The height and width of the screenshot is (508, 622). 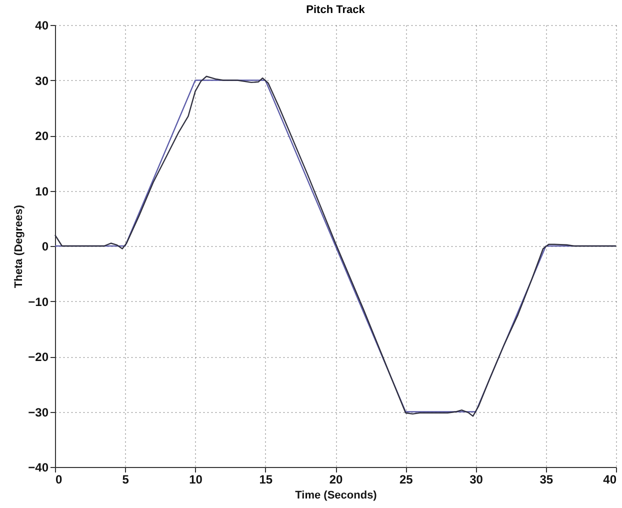 I want to click on y-tick-label: 40, so click(x=42, y=25).